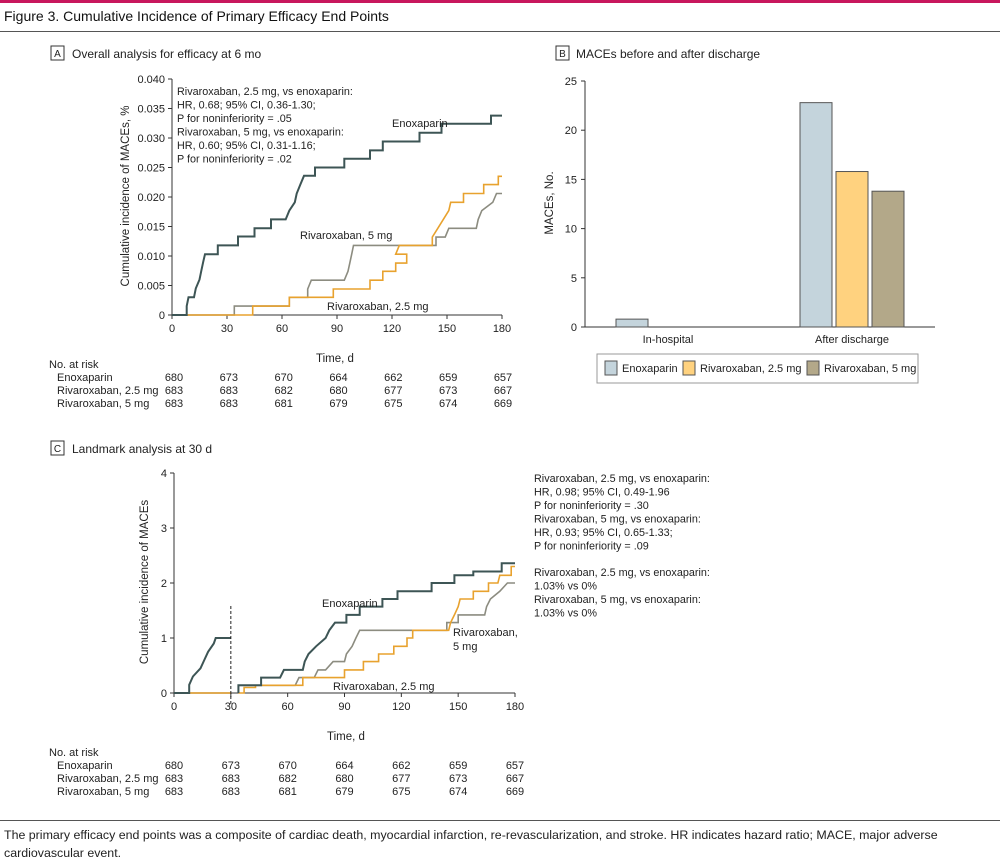 This screenshot has height=865, width=1000. I want to click on series-line-riva25, so click(337, 245).